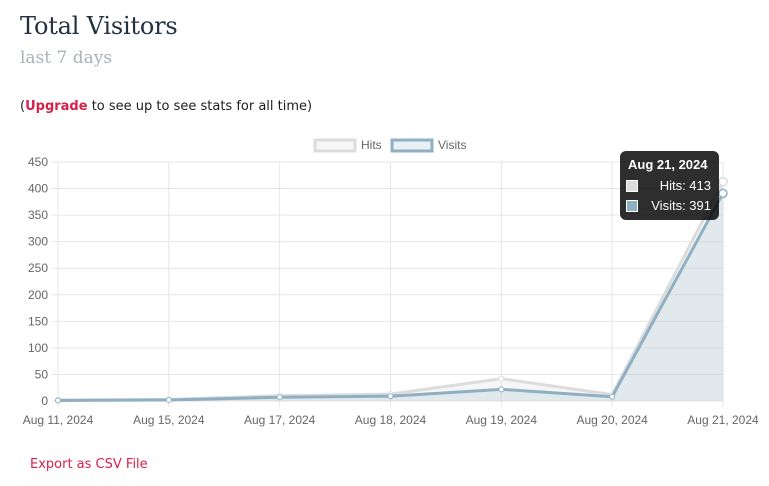 This screenshot has height=486, width=769. Describe the element at coordinates (681, 205) in the screenshot. I see `tooltip-label-visits: Visits: 391` at that location.